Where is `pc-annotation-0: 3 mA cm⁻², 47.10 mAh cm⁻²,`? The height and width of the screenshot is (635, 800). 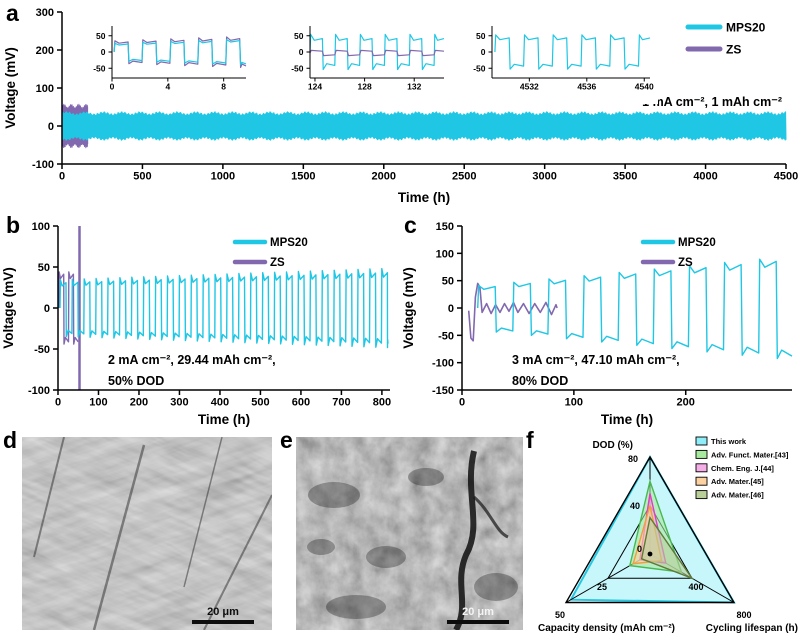
pc-annotation-0: 3 mA cm⁻², 47.10 mAh cm⁻², is located at coordinates (596, 360).